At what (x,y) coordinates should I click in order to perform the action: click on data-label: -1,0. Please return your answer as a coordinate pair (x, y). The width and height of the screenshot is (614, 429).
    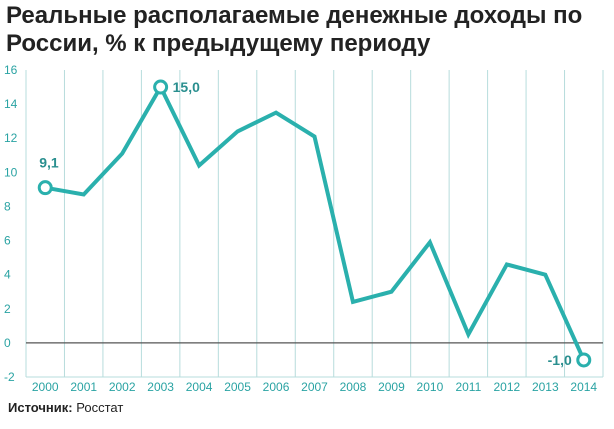
    Looking at the image, I should click on (560, 360).